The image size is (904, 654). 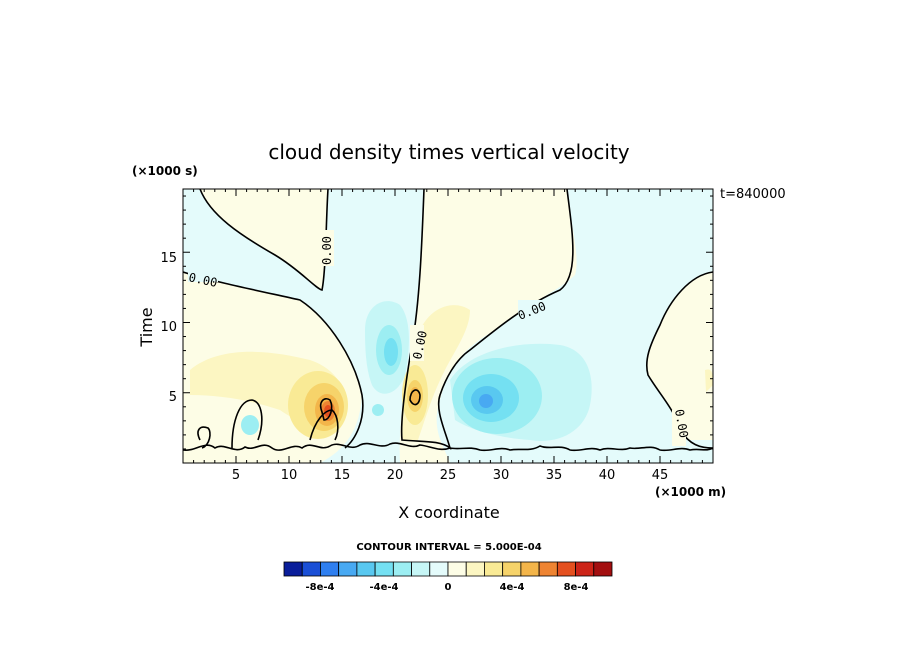 What do you see at coordinates (391, 352) in the screenshot?
I see `min-ring-upper-b` at bounding box center [391, 352].